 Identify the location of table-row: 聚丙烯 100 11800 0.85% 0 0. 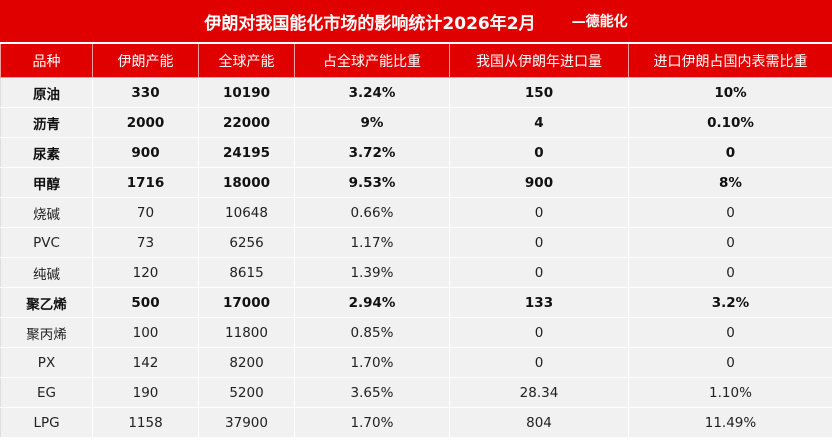
(416, 332).